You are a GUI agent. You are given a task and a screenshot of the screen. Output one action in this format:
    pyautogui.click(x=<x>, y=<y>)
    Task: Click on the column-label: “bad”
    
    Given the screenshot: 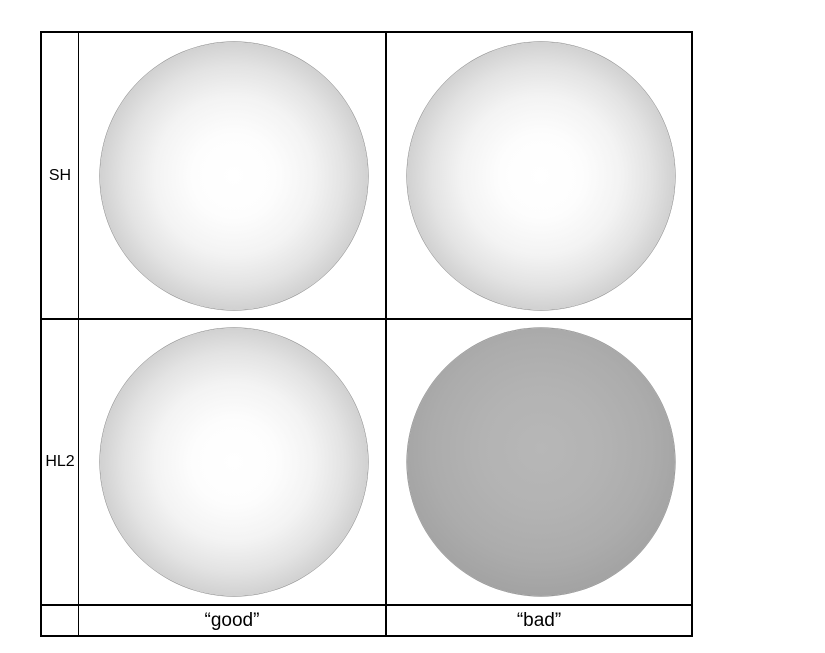 What is the action you would take?
    pyautogui.click(x=539, y=620)
    